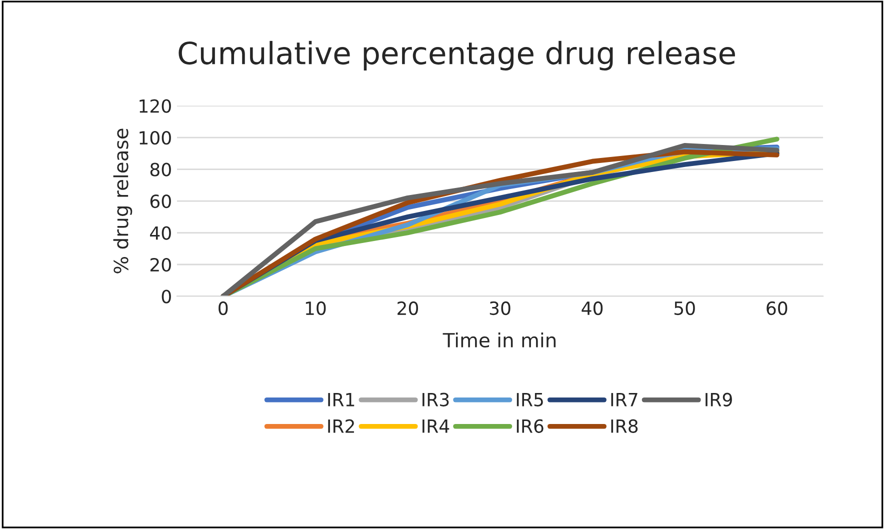 This screenshot has height=529, width=885. What do you see at coordinates (530, 426) in the screenshot?
I see `legend-label: IR6` at bounding box center [530, 426].